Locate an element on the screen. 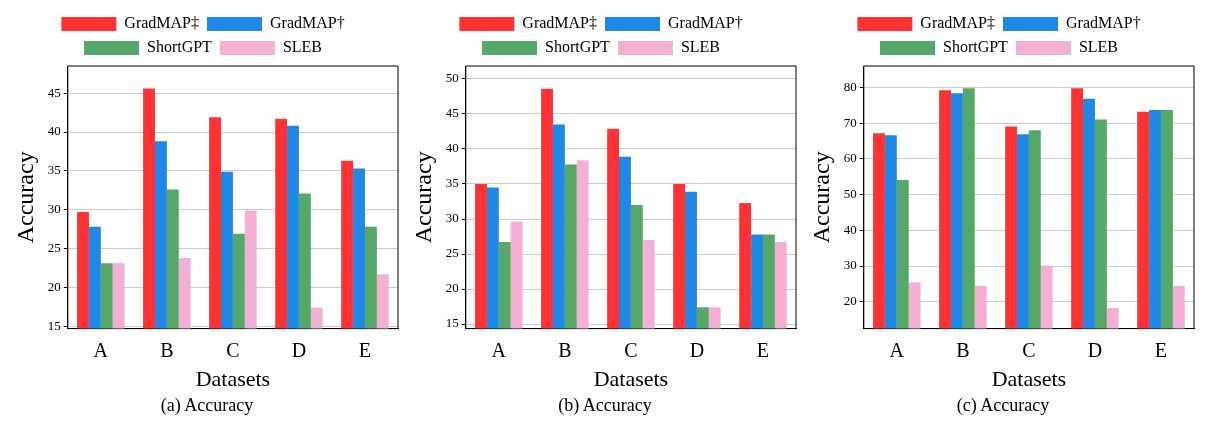 The height and width of the screenshot is (443, 1212). text: (c) Accuracy is located at coordinates (1003, 405).